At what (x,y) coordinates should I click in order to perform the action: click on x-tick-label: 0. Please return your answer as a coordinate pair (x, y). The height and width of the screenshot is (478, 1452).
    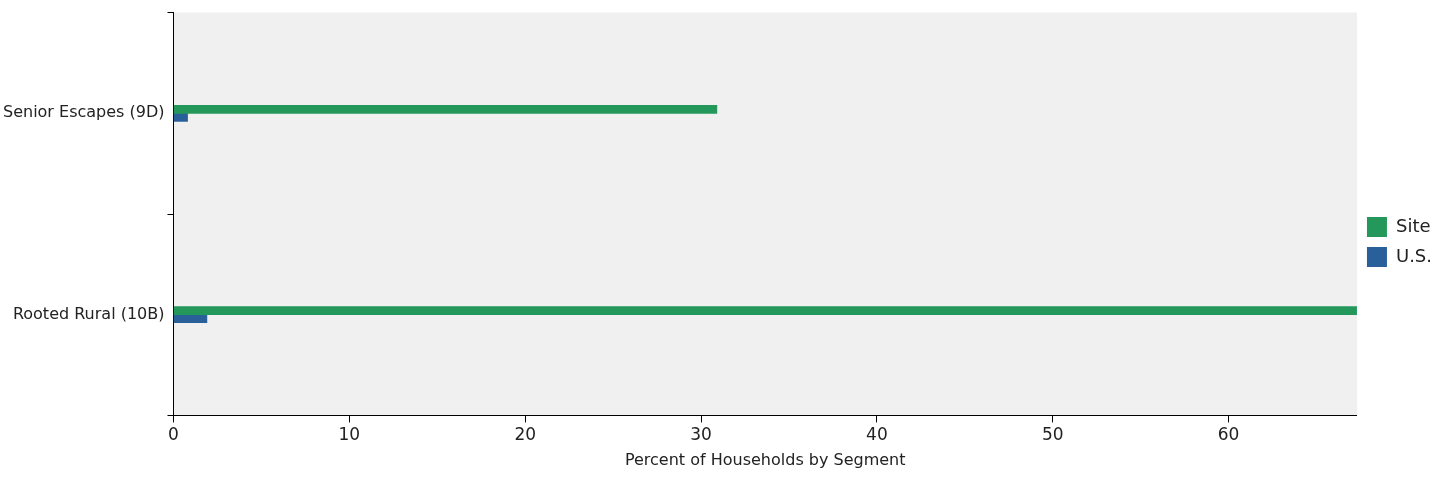
    Looking at the image, I should click on (173, 434).